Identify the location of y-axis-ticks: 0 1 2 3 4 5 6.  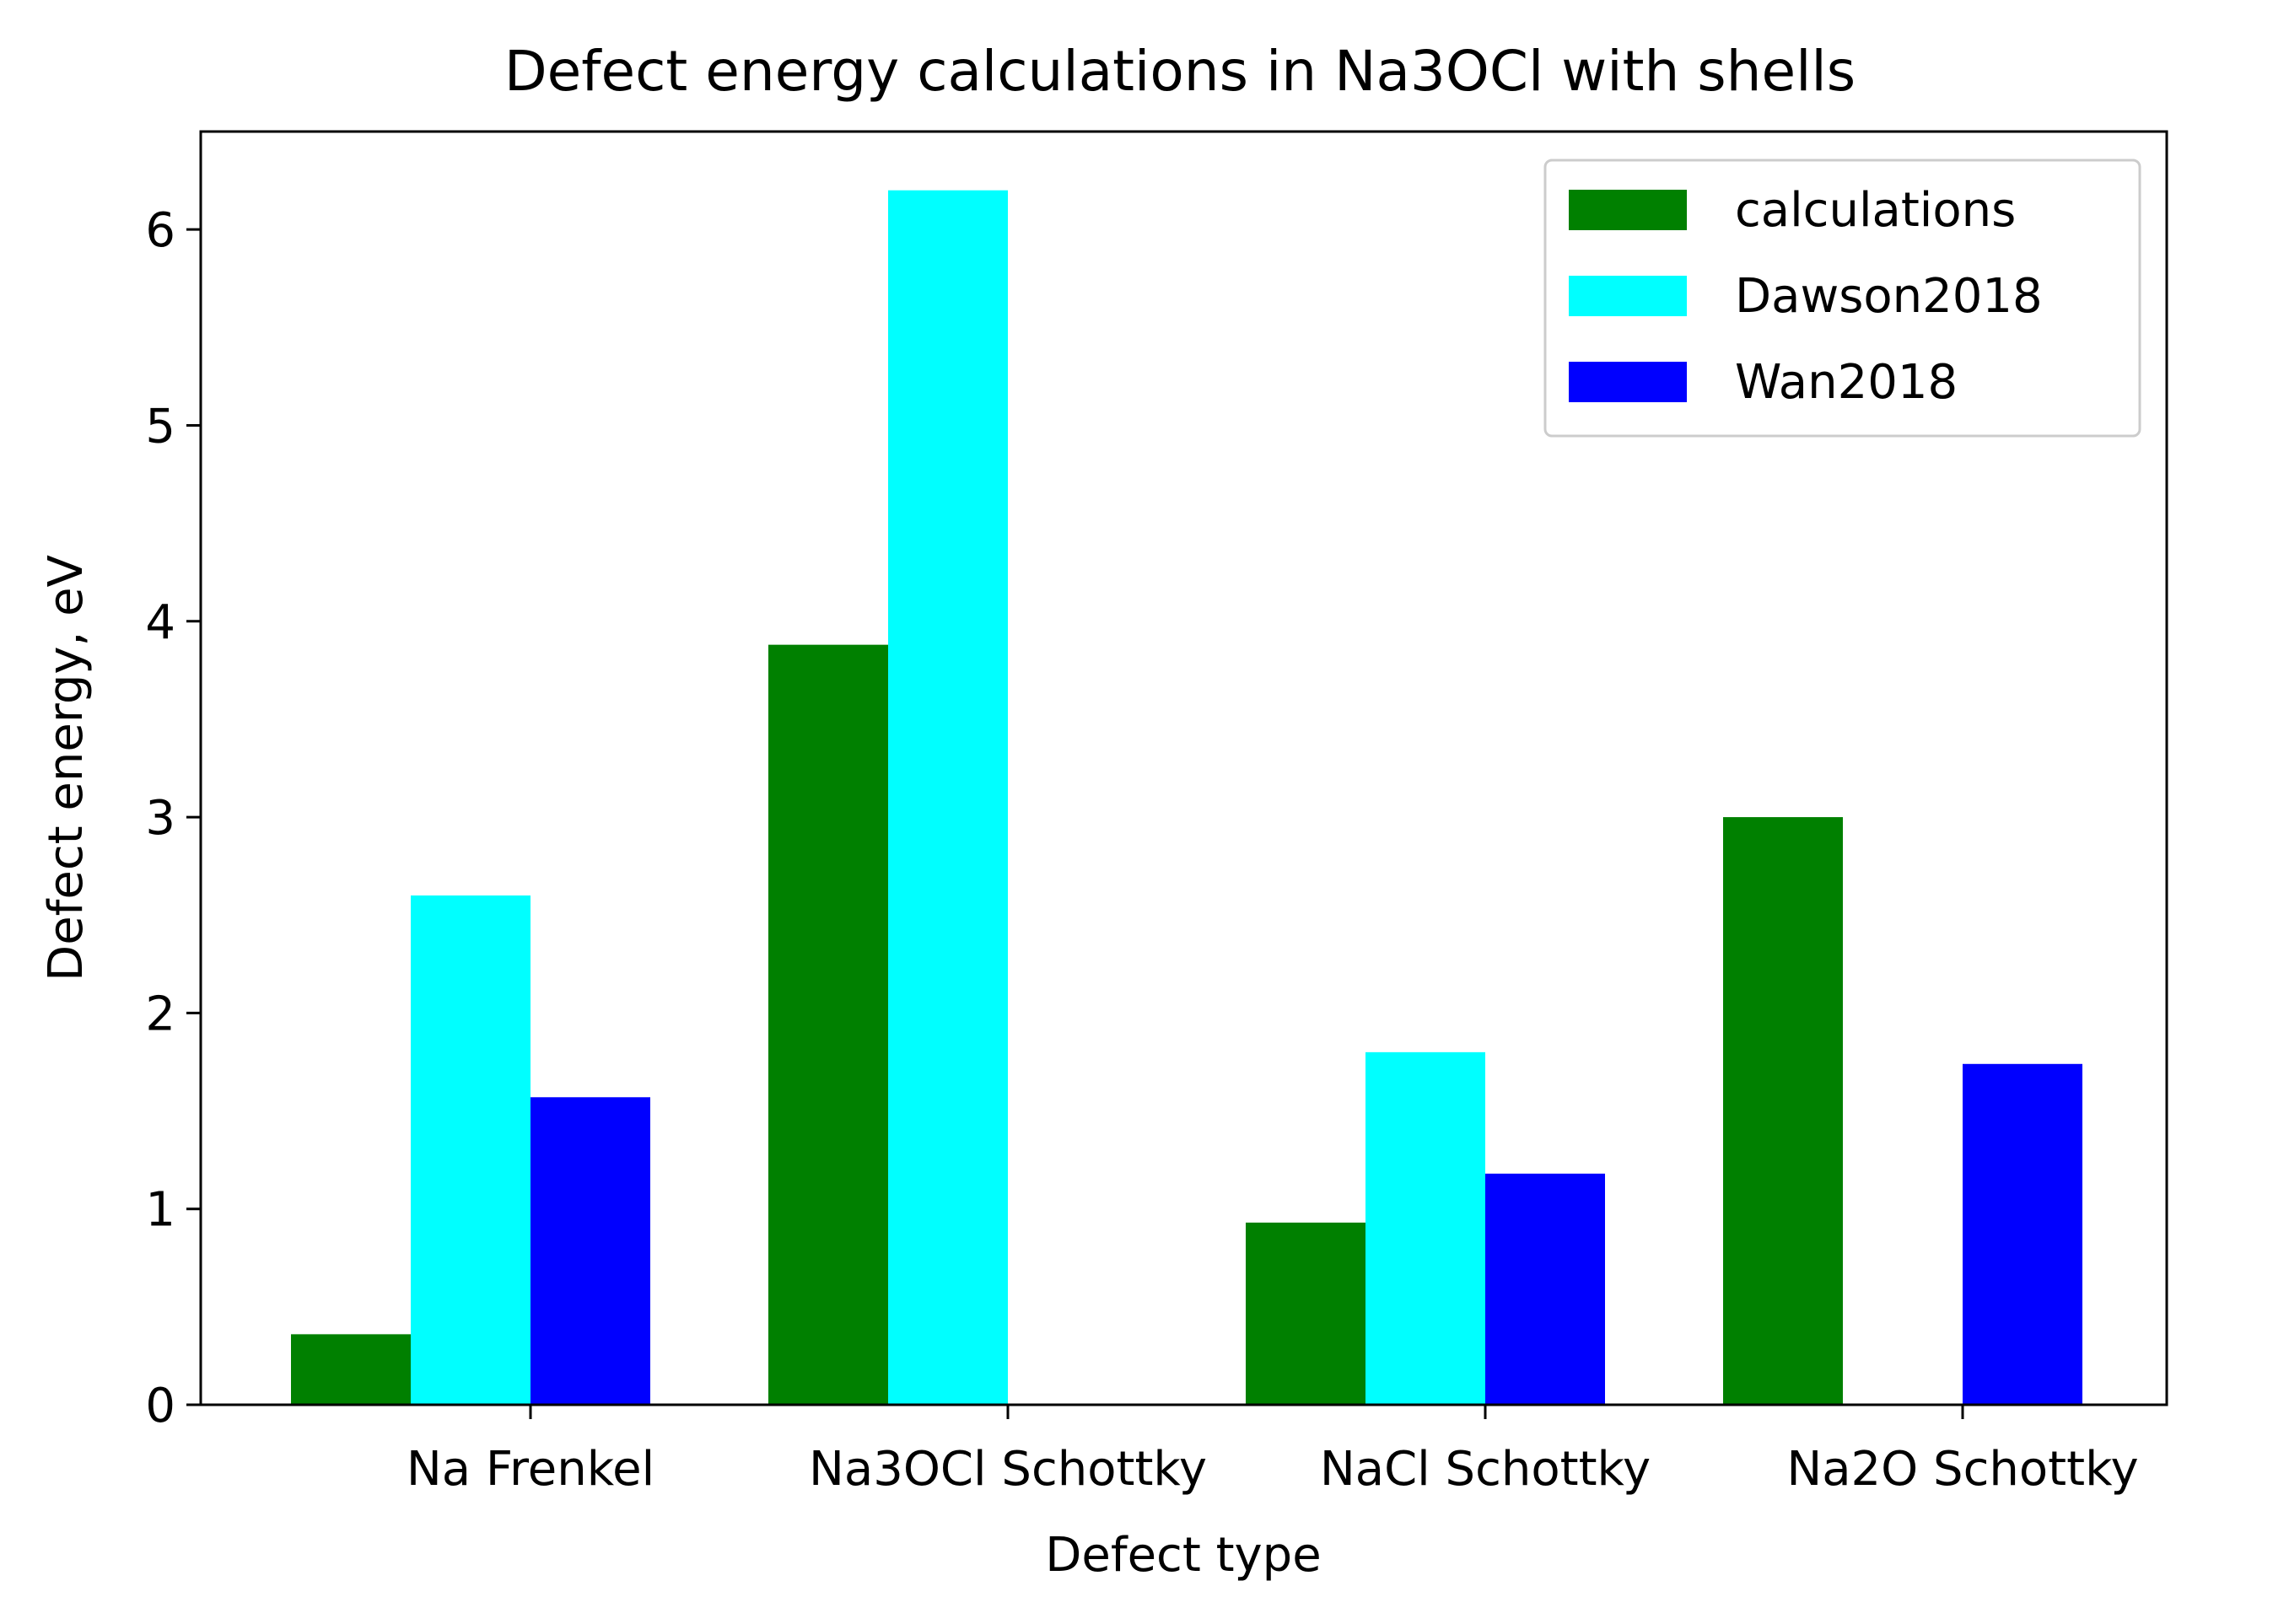
(173, 818).